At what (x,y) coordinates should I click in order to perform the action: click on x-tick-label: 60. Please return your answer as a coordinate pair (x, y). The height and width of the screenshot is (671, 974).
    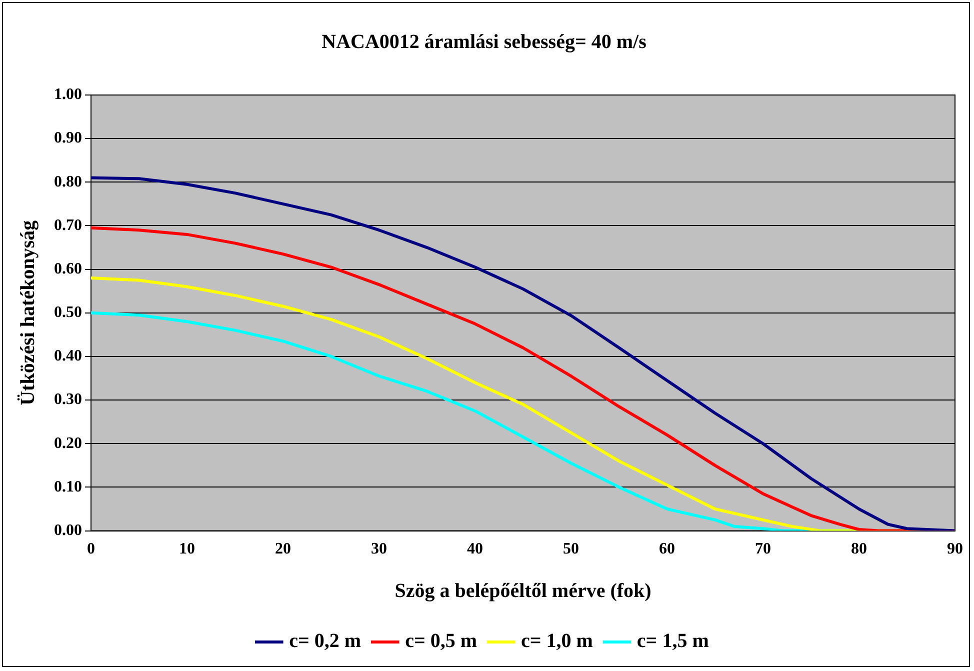
    Looking at the image, I should click on (667, 549).